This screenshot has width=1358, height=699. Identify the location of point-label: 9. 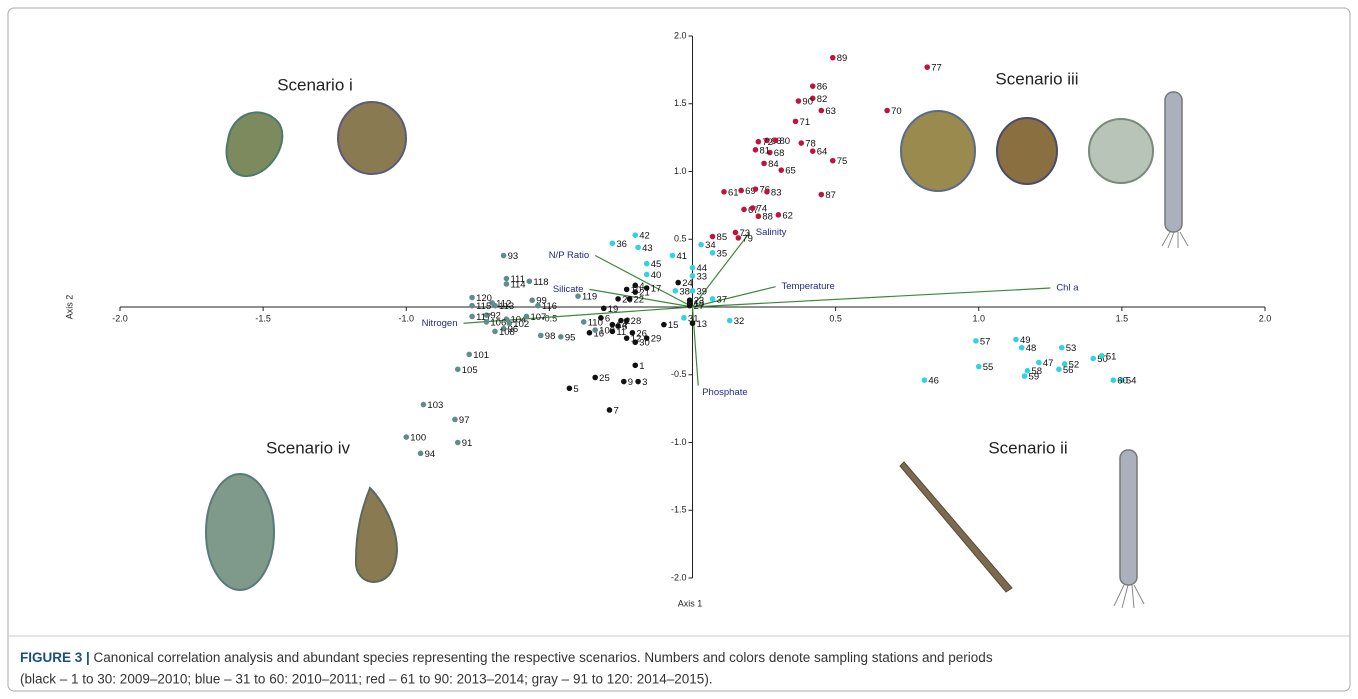
(630, 382).